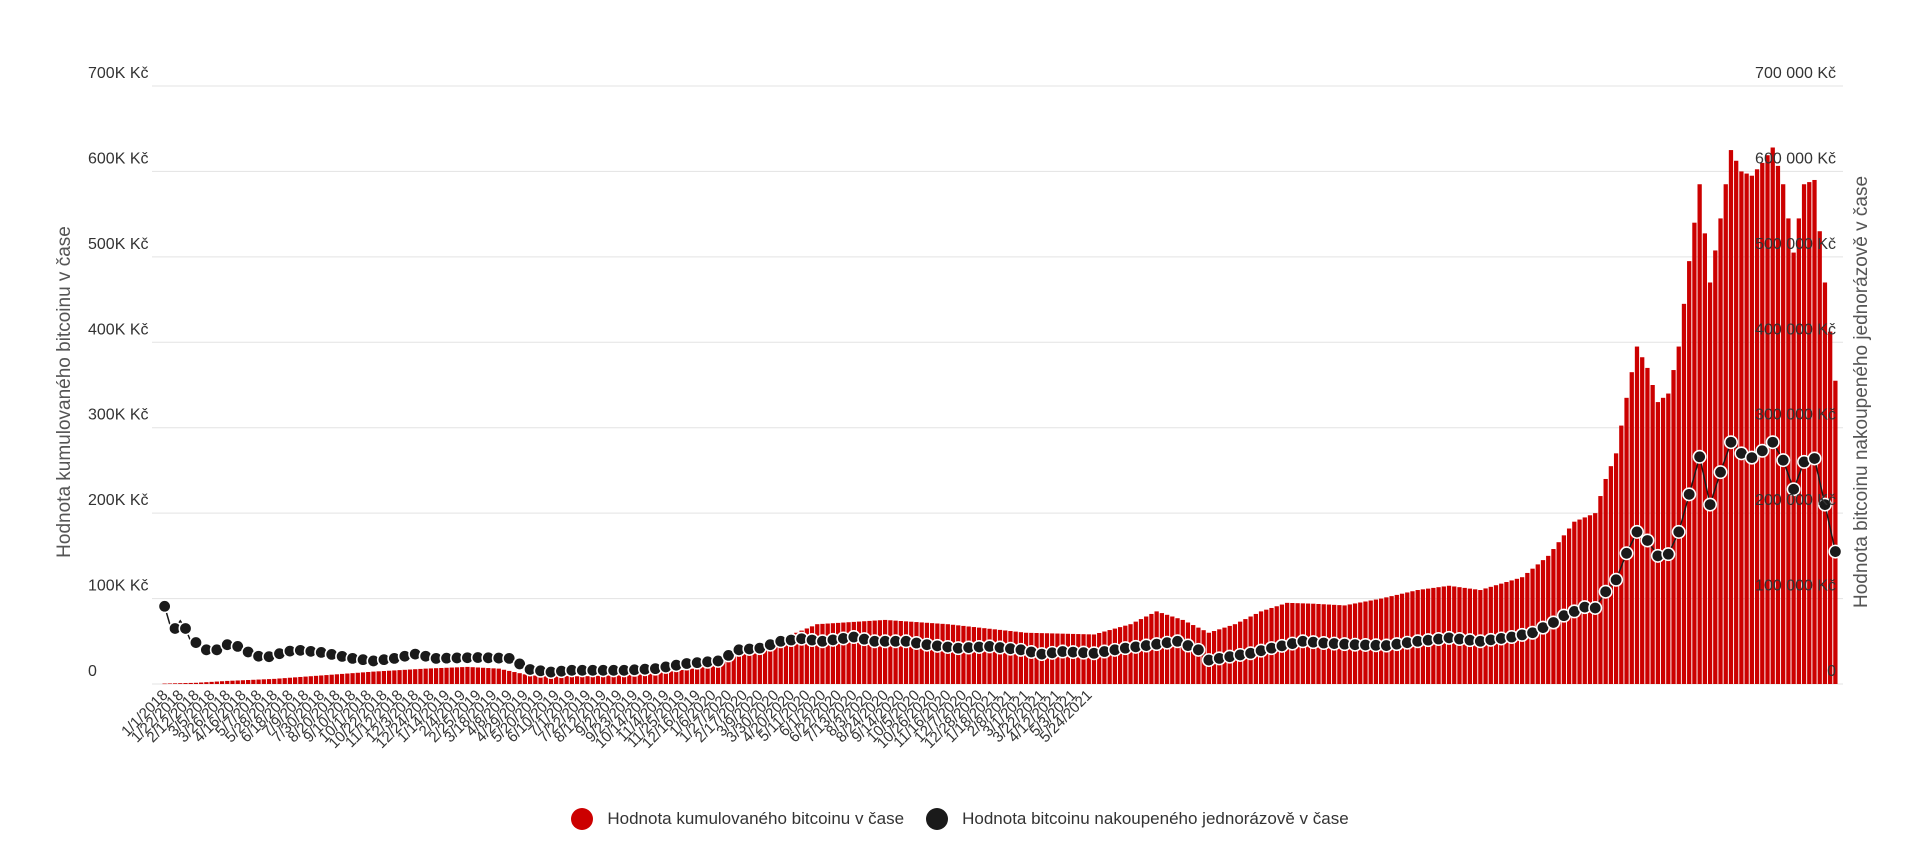  Describe the element at coordinates (1795, 244) in the screenshot. I see `y-right-tick-label: 500 000 Kč` at that location.